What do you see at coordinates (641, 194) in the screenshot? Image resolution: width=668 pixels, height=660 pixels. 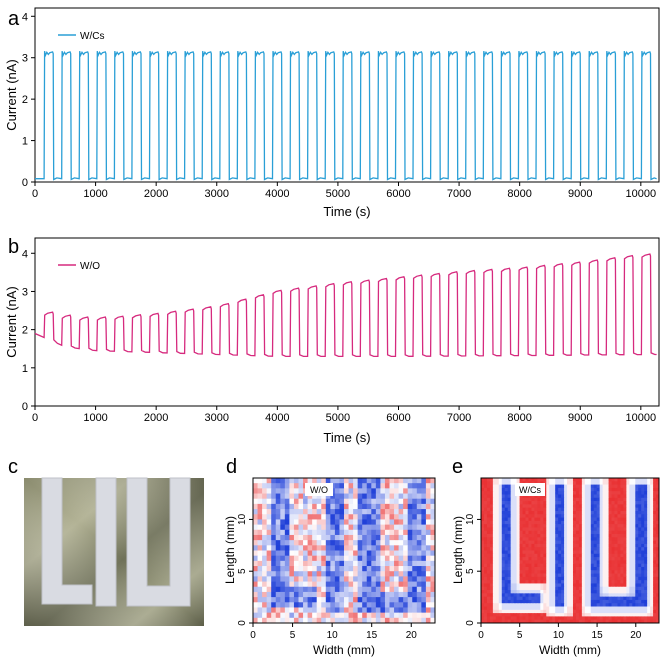 I see `x-tick-label-a-10000: 10000` at bounding box center [641, 194].